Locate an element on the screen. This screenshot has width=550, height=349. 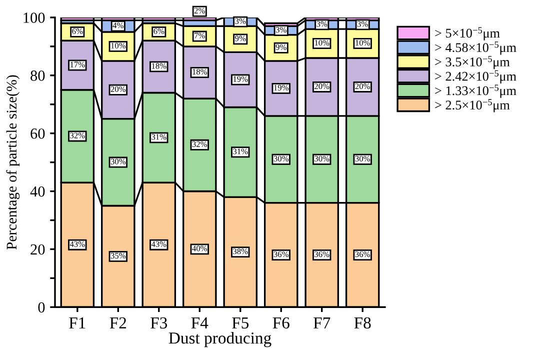
x-tick-label: F1 is located at coordinates (77, 322).